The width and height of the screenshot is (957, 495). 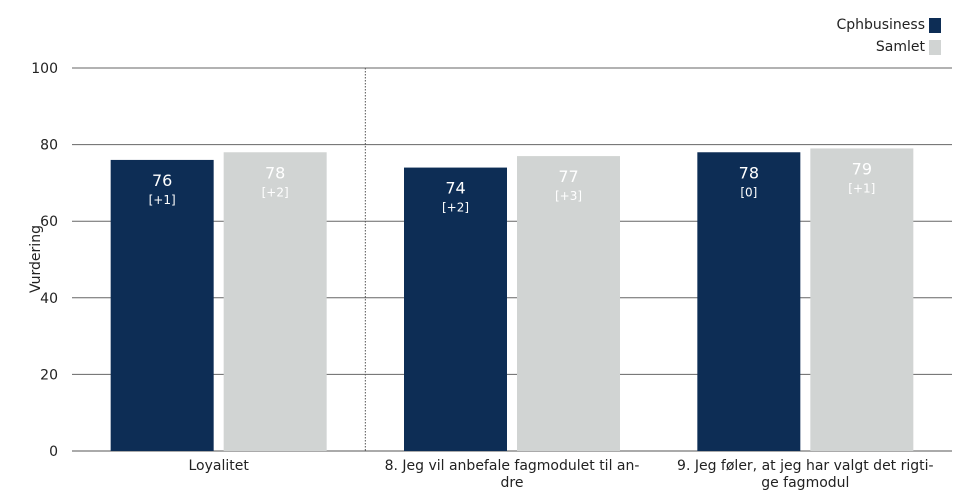 I want to click on x-tick-label-line: Loyalitet, so click(x=218, y=466).